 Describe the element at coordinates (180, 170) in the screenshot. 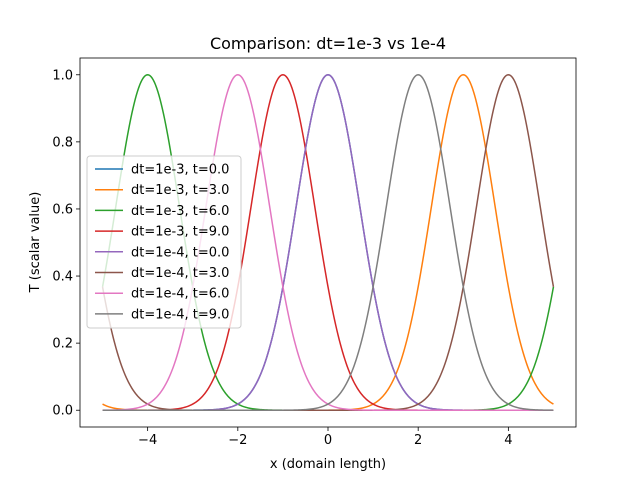

I see `legend-label: dt=1e-3, t=0.0` at that location.